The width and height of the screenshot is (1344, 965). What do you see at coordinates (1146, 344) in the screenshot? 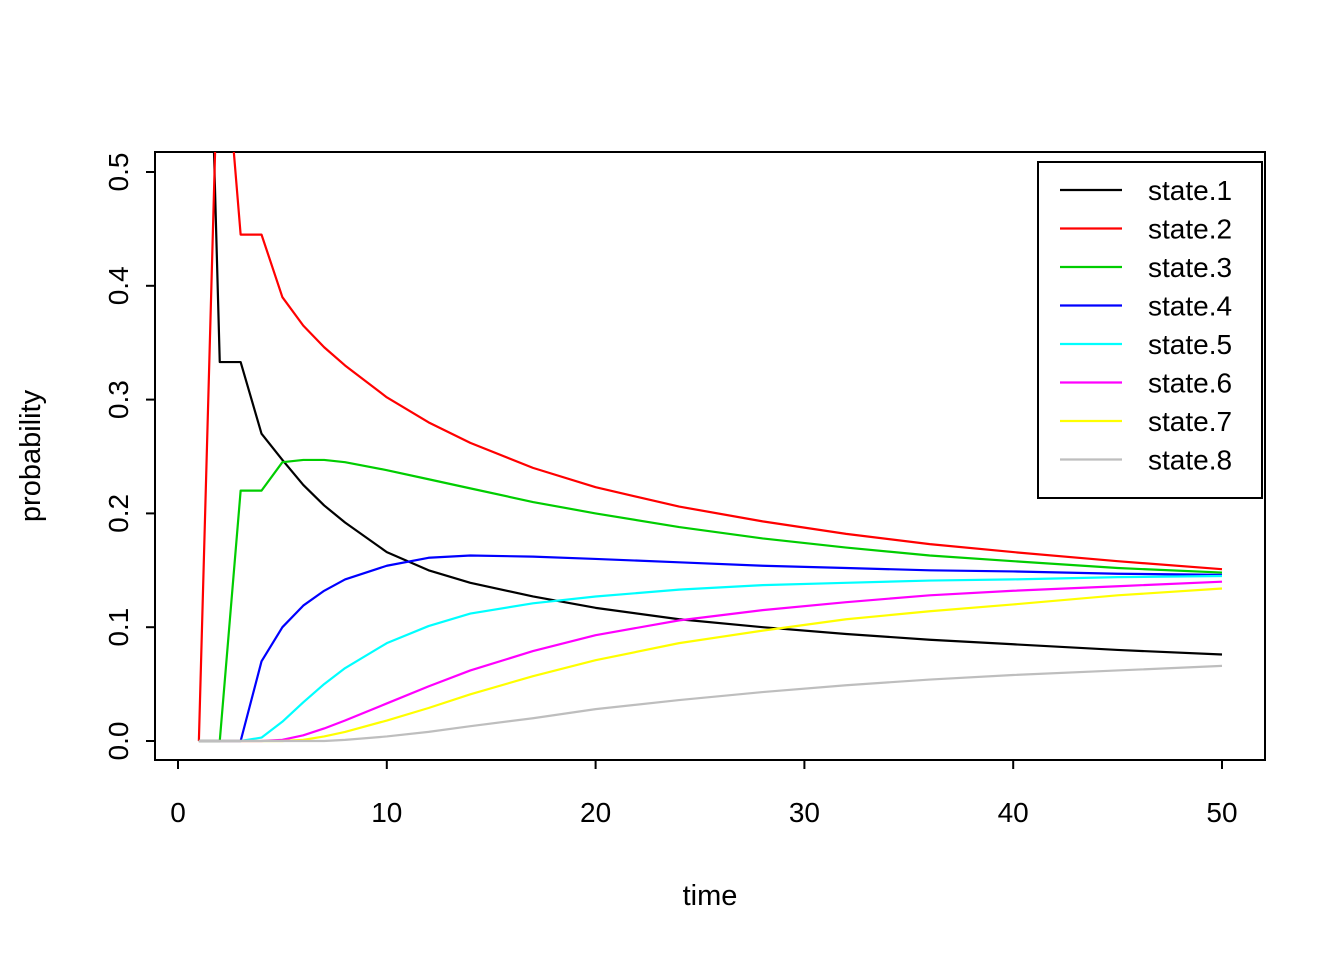
I see `legend-item-state.5: state.5` at bounding box center [1146, 344].